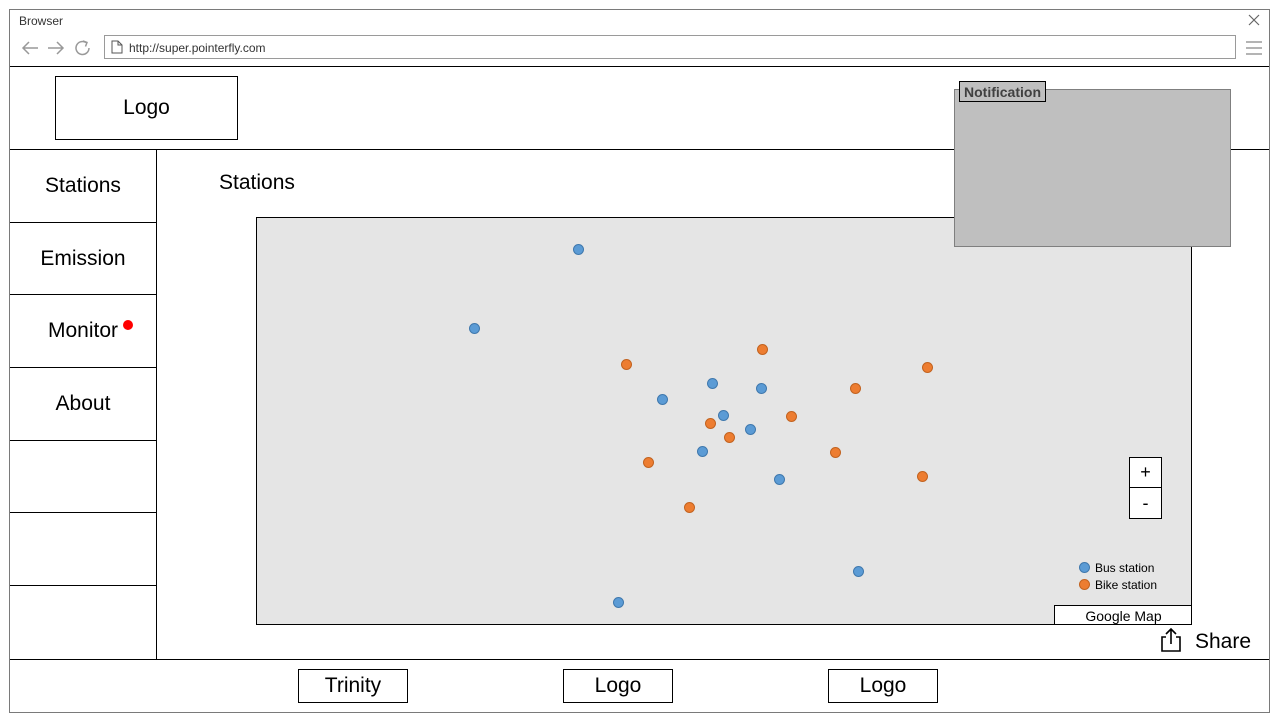 The width and height of the screenshot is (1280, 720). What do you see at coordinates (257, 182) in the screenshot?
I see `page-title: Stations` at bounding box center [257, 182].